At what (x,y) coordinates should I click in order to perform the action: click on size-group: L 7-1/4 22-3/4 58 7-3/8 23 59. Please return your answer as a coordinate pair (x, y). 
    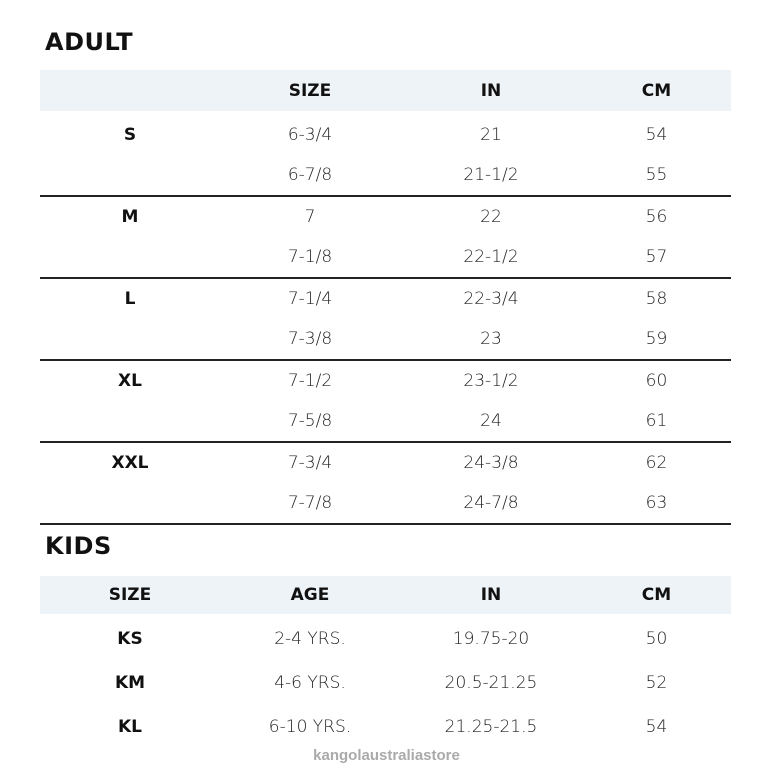
    Looking at the image, I should click on (385, 320).